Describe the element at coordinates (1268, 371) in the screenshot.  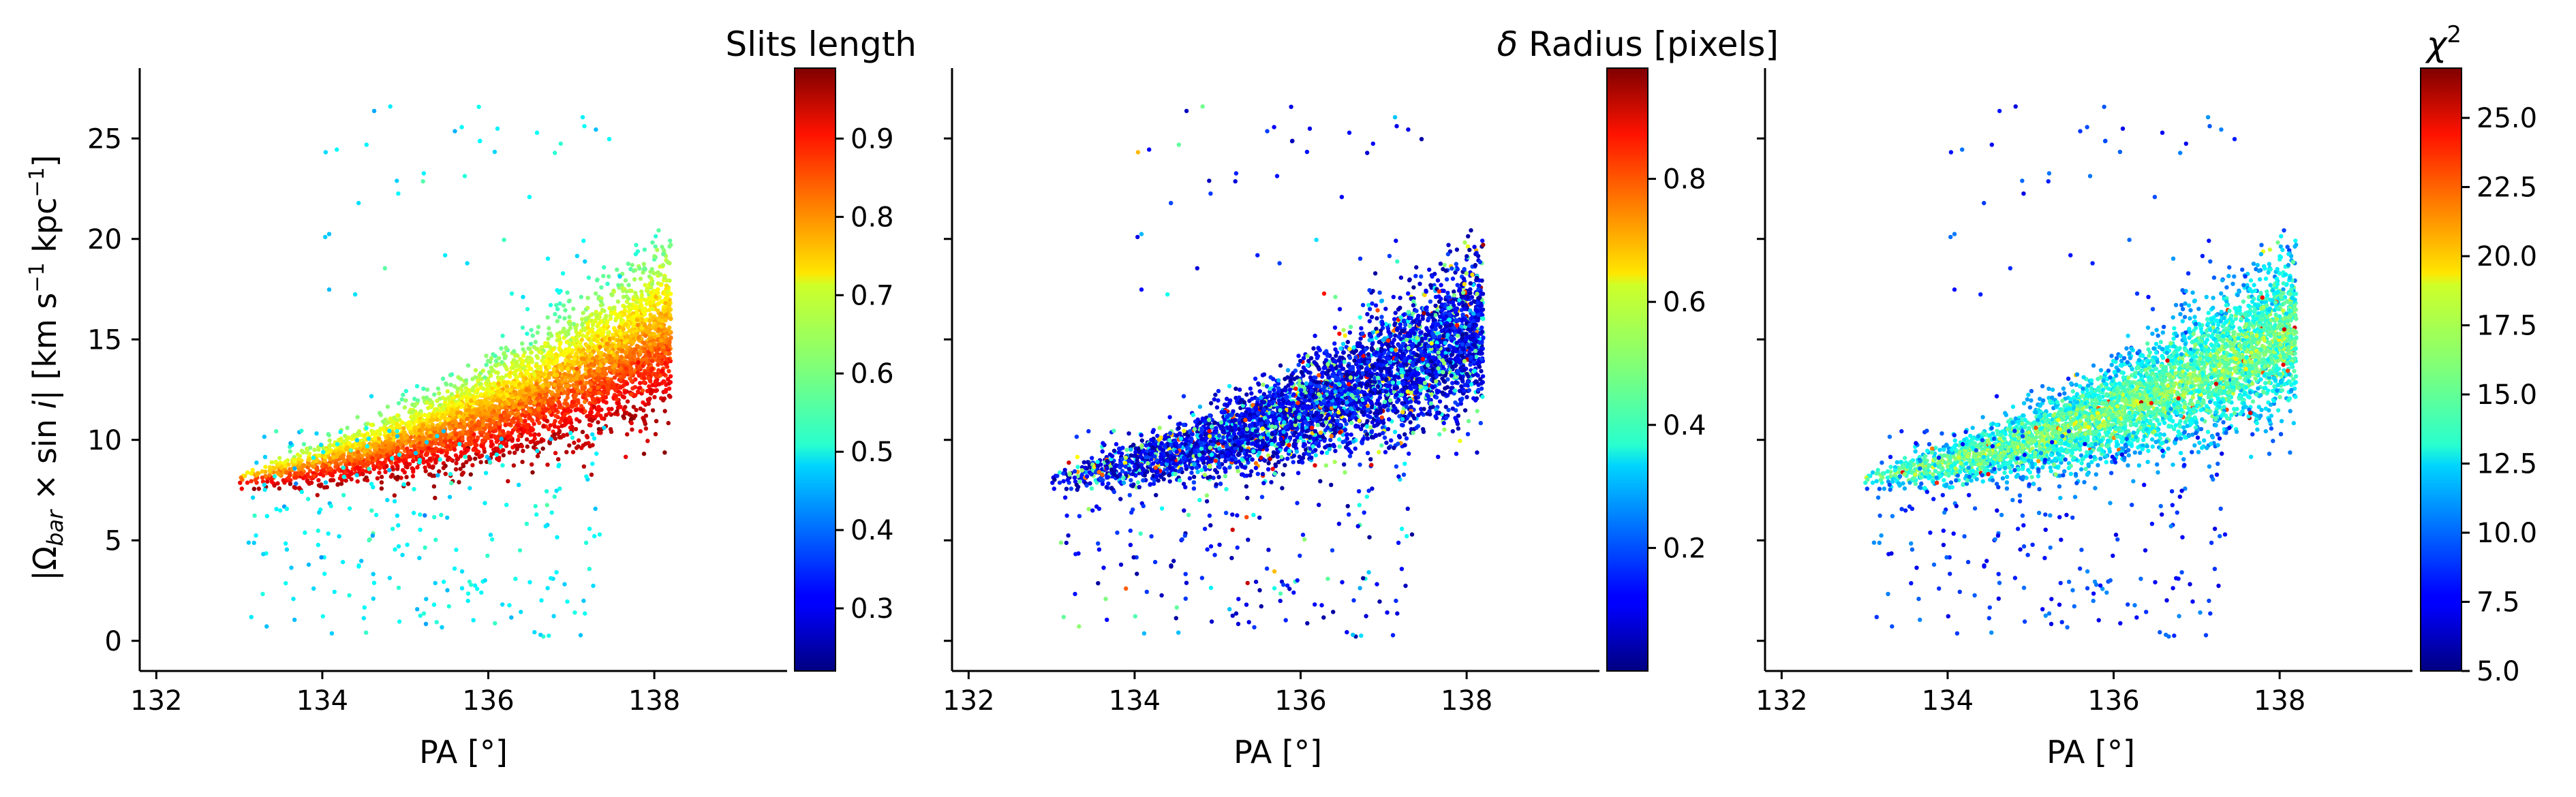
I see `panel-2-points` at that location.